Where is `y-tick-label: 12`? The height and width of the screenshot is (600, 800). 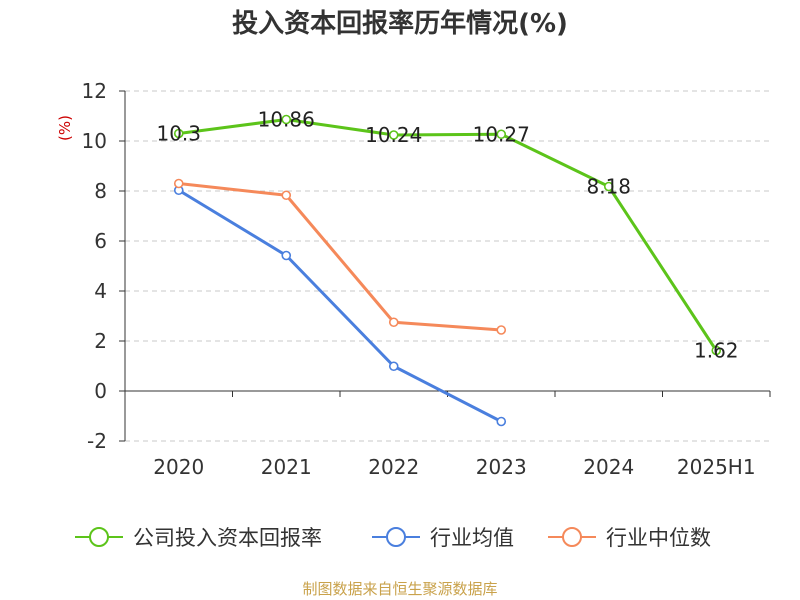
y-tick-label: 12 is located at coordinates (94, 91).